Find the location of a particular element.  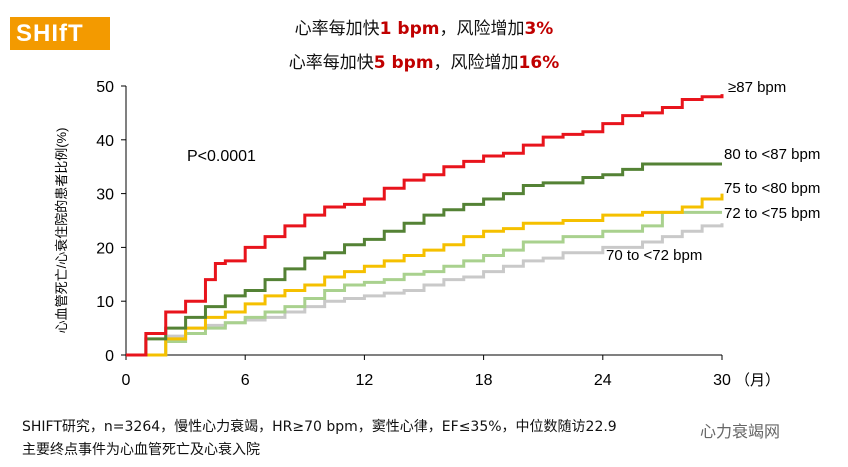

y-tick-label: 0 is located at coordinates (109, 356).